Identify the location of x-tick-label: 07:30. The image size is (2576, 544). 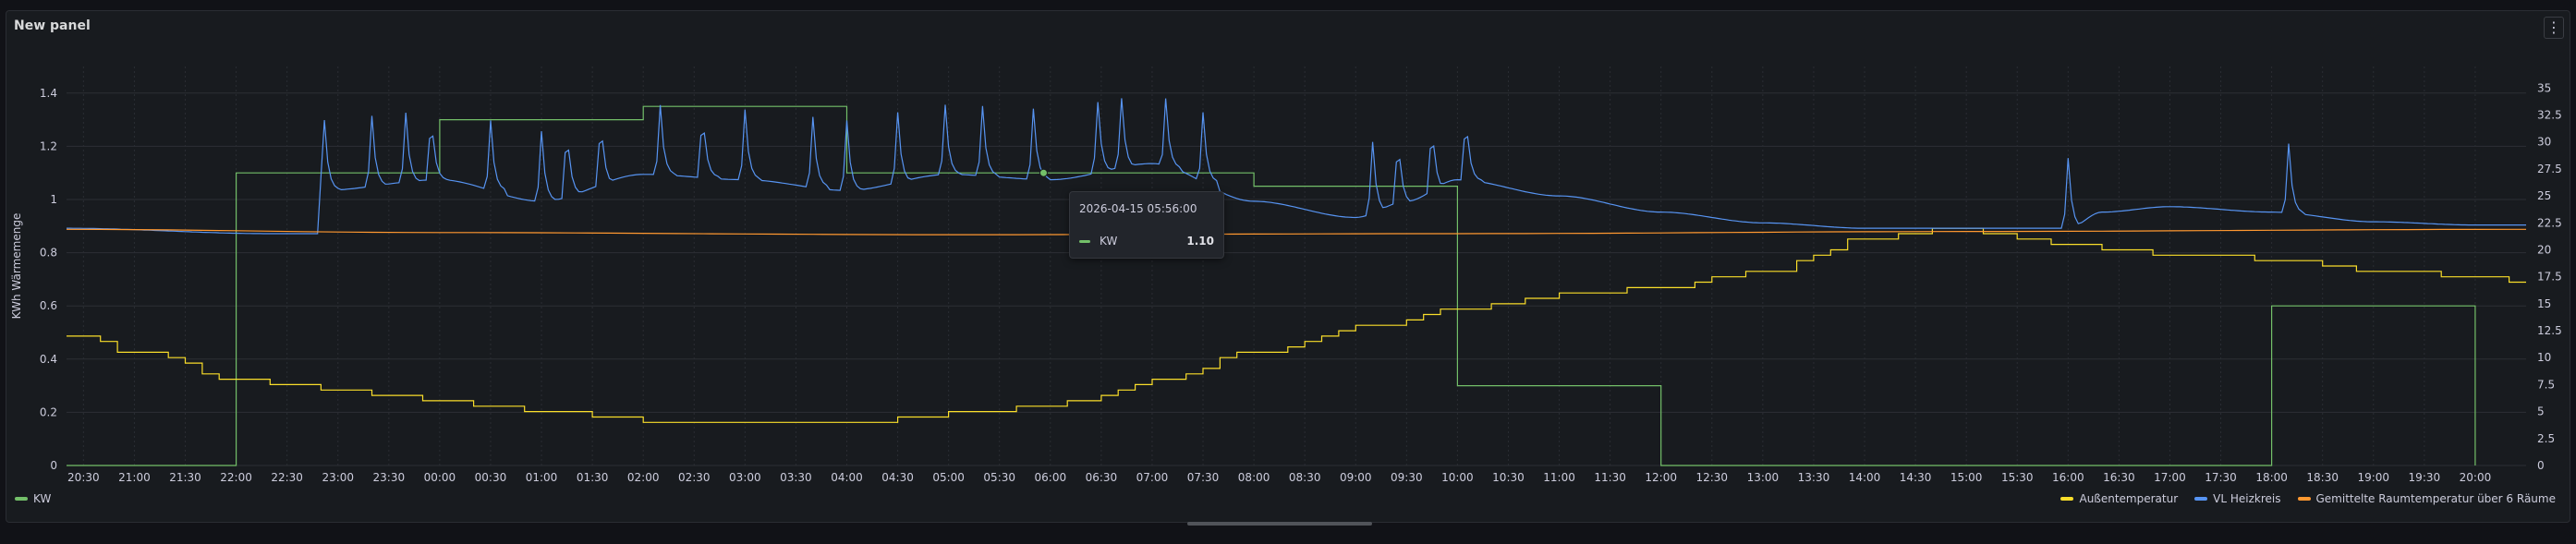
(1203, 477).